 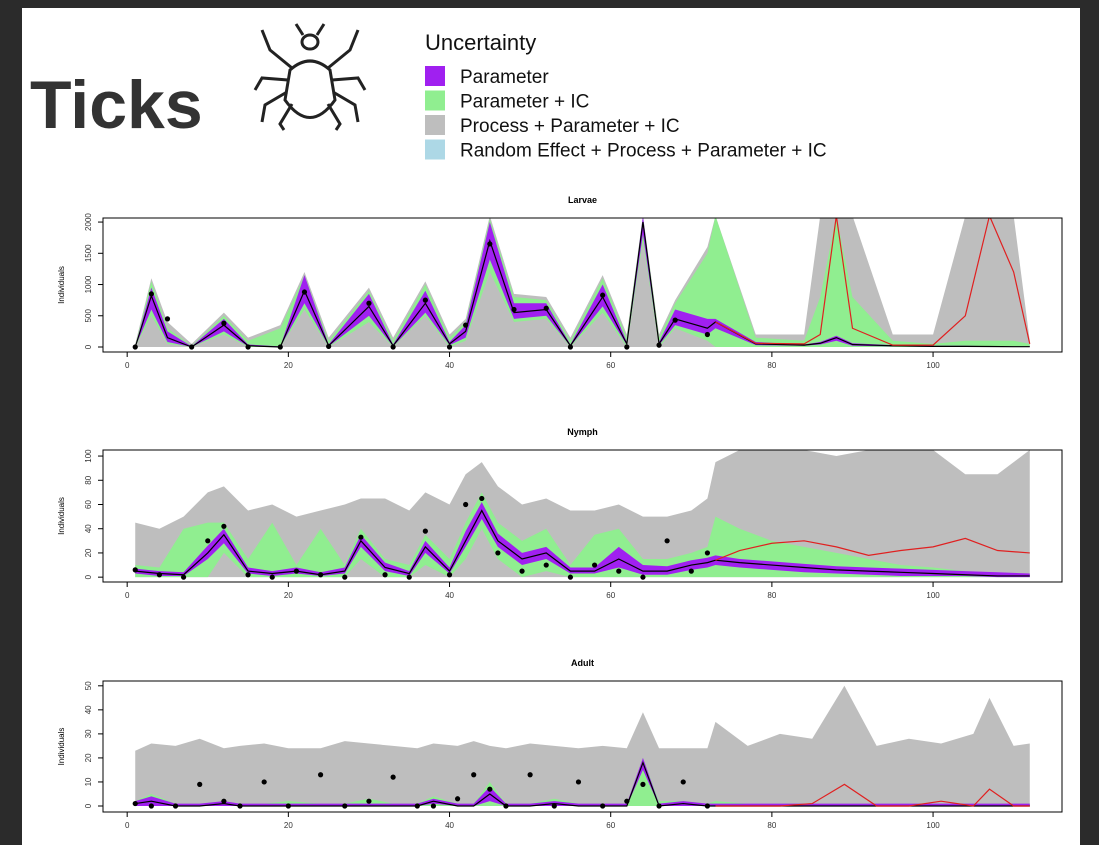 What do you see at coordinates (88, 222) in the screenshot?
I see `y-tick-label: 2000` at bounding box center [88, 222].